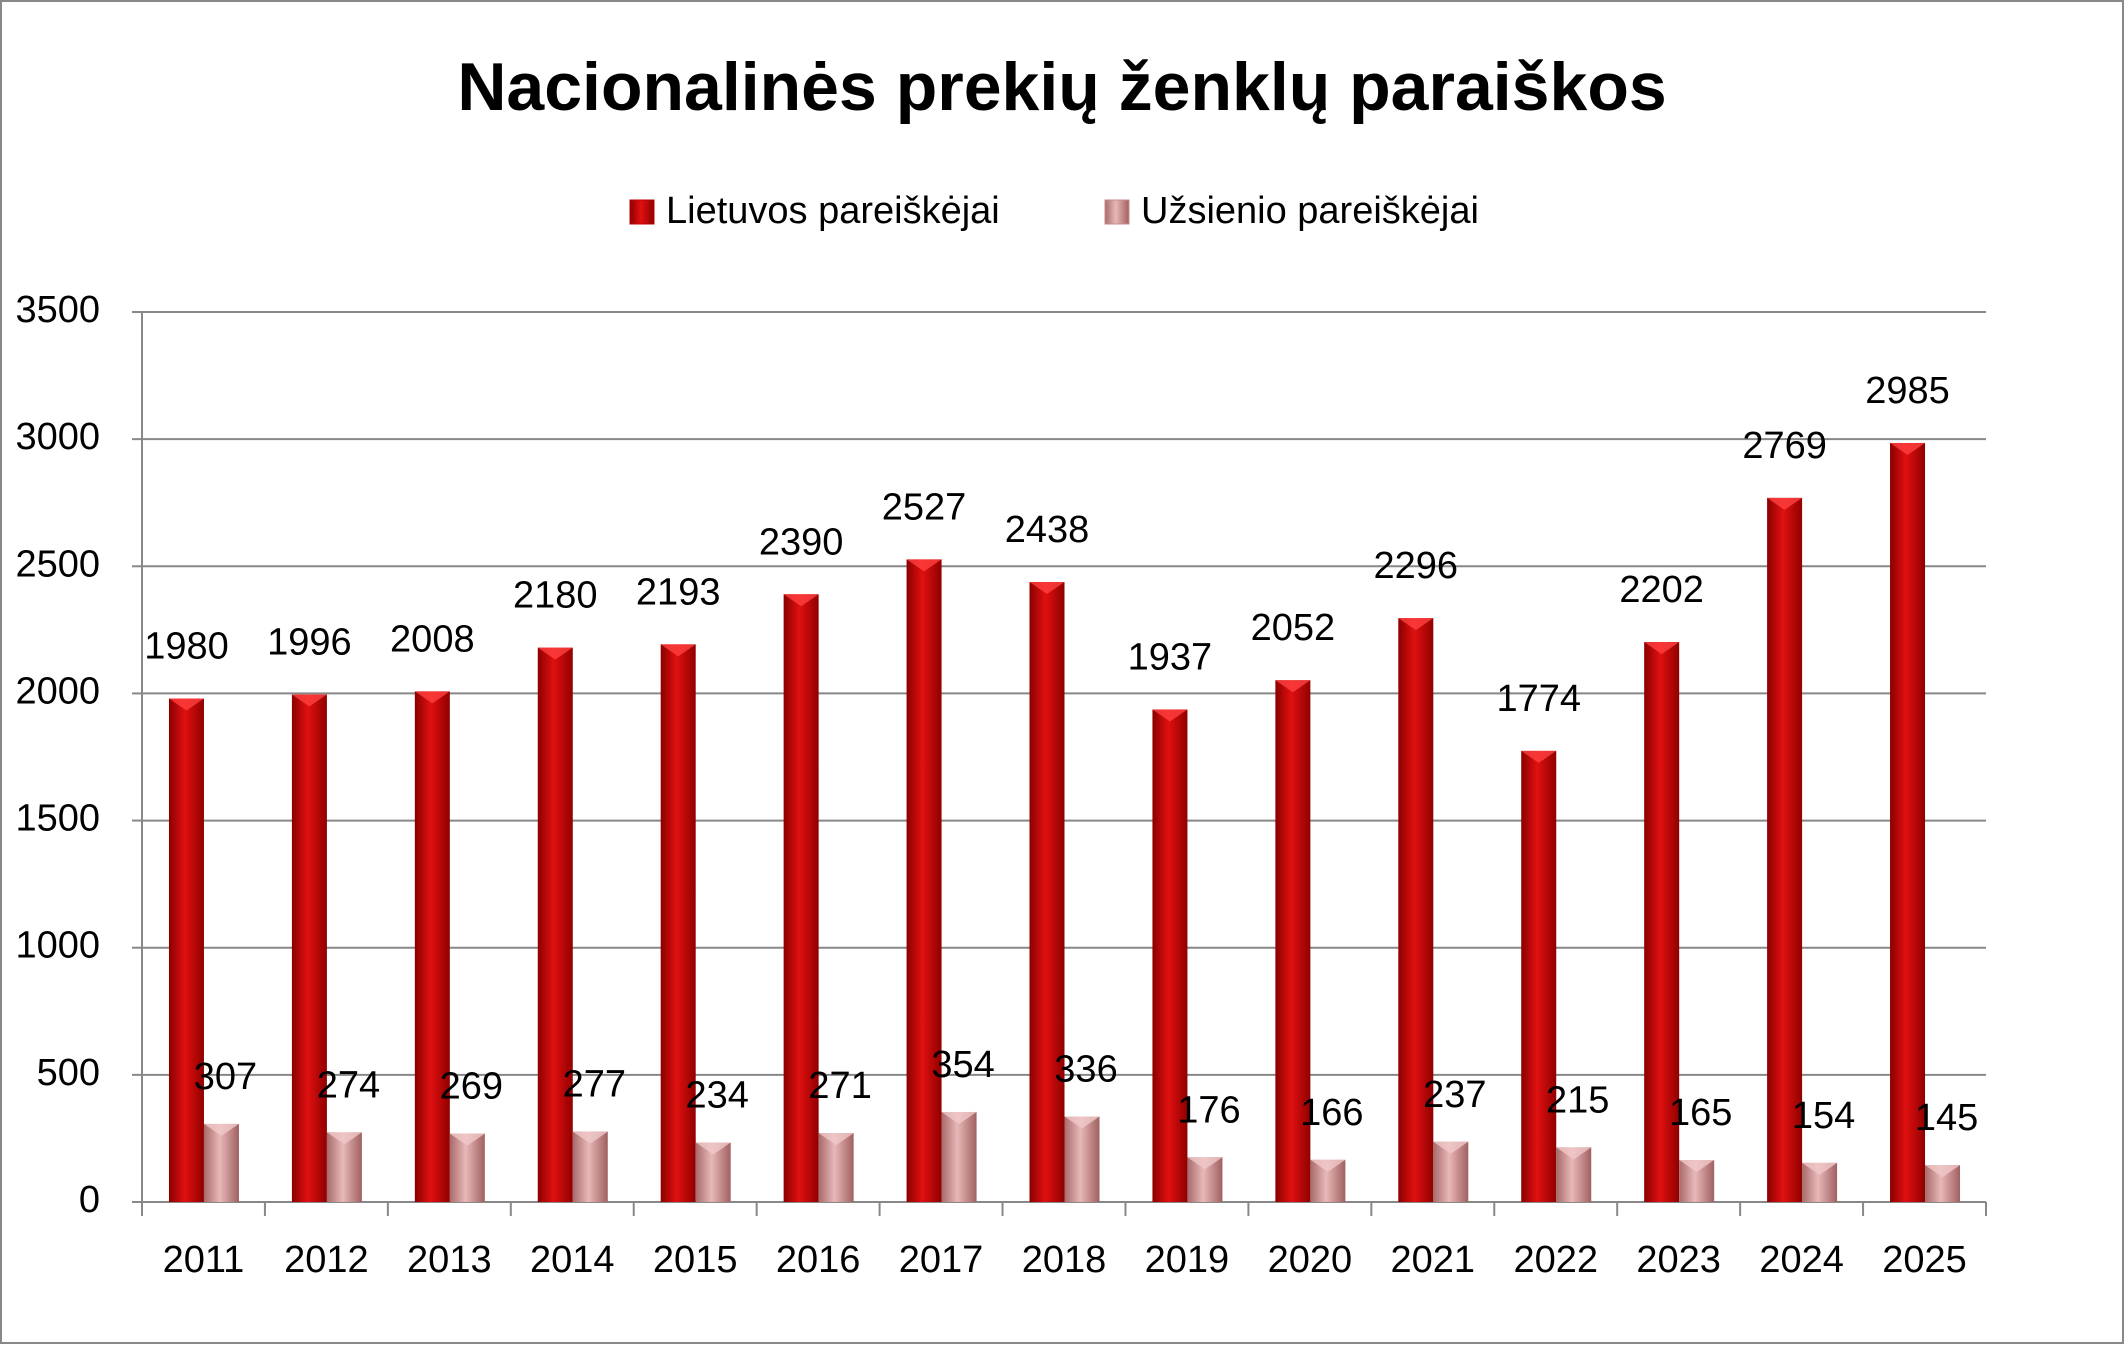  Describe the element at coordinates (1293, 628) in the screenshot. I see `data-label: 2052` at that location.